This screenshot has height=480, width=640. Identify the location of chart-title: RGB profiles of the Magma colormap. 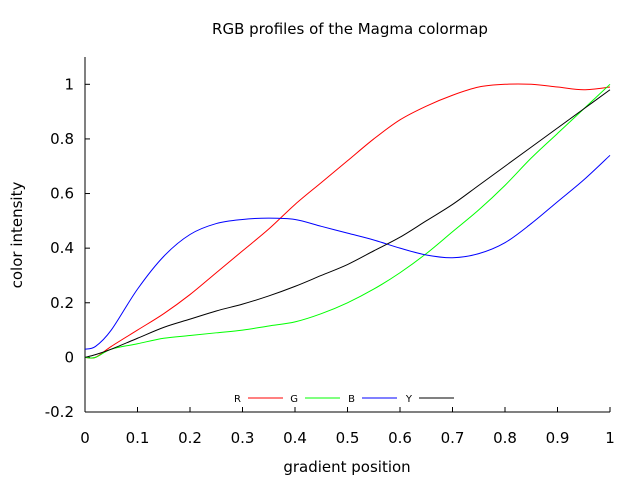
(350, 29).